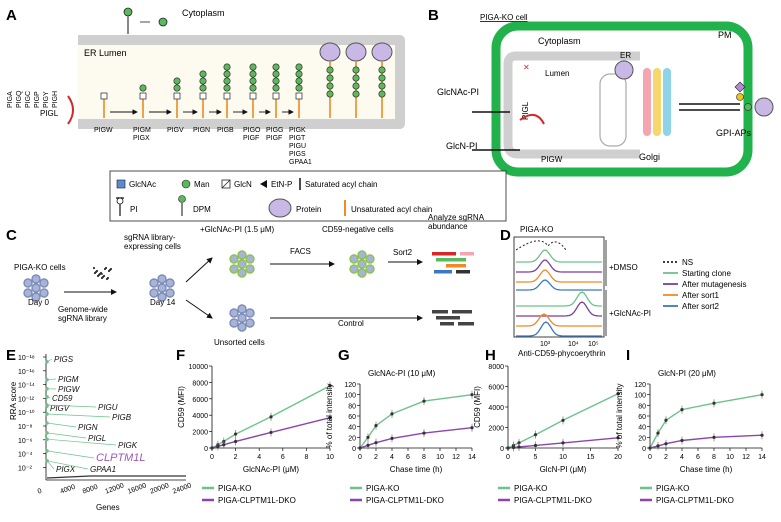 This screenshot has height=522, width=781. Describe the element at coordinates (706, 273) in the screenshot. I see `legend-entry: Starting clone` at that location.